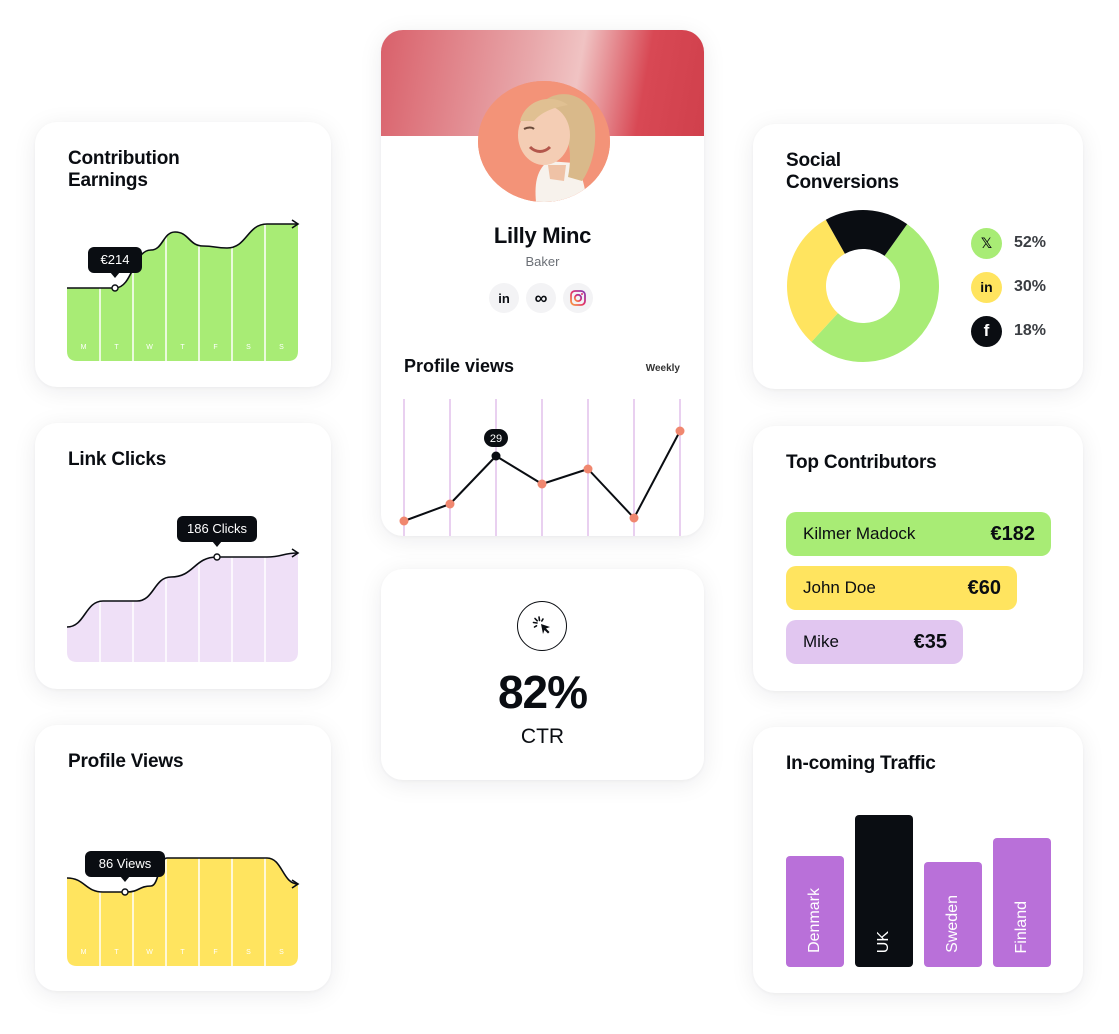 This screenshot has width=1119, height=1034. What do you see at coordinates (859, 533) in the screenshot?
I see `contributor-name: Kilmer Madock` at bounding box center [859, 533].